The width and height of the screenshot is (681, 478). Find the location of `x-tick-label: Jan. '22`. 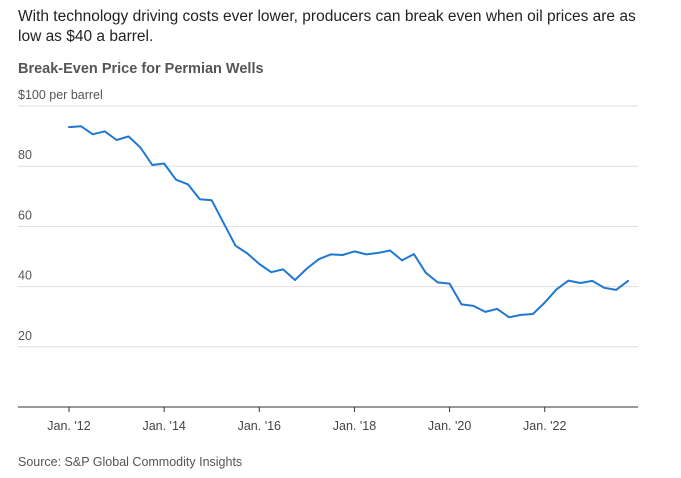

x-tick-label: Jan. '22 is located at coordinates (544, 426).